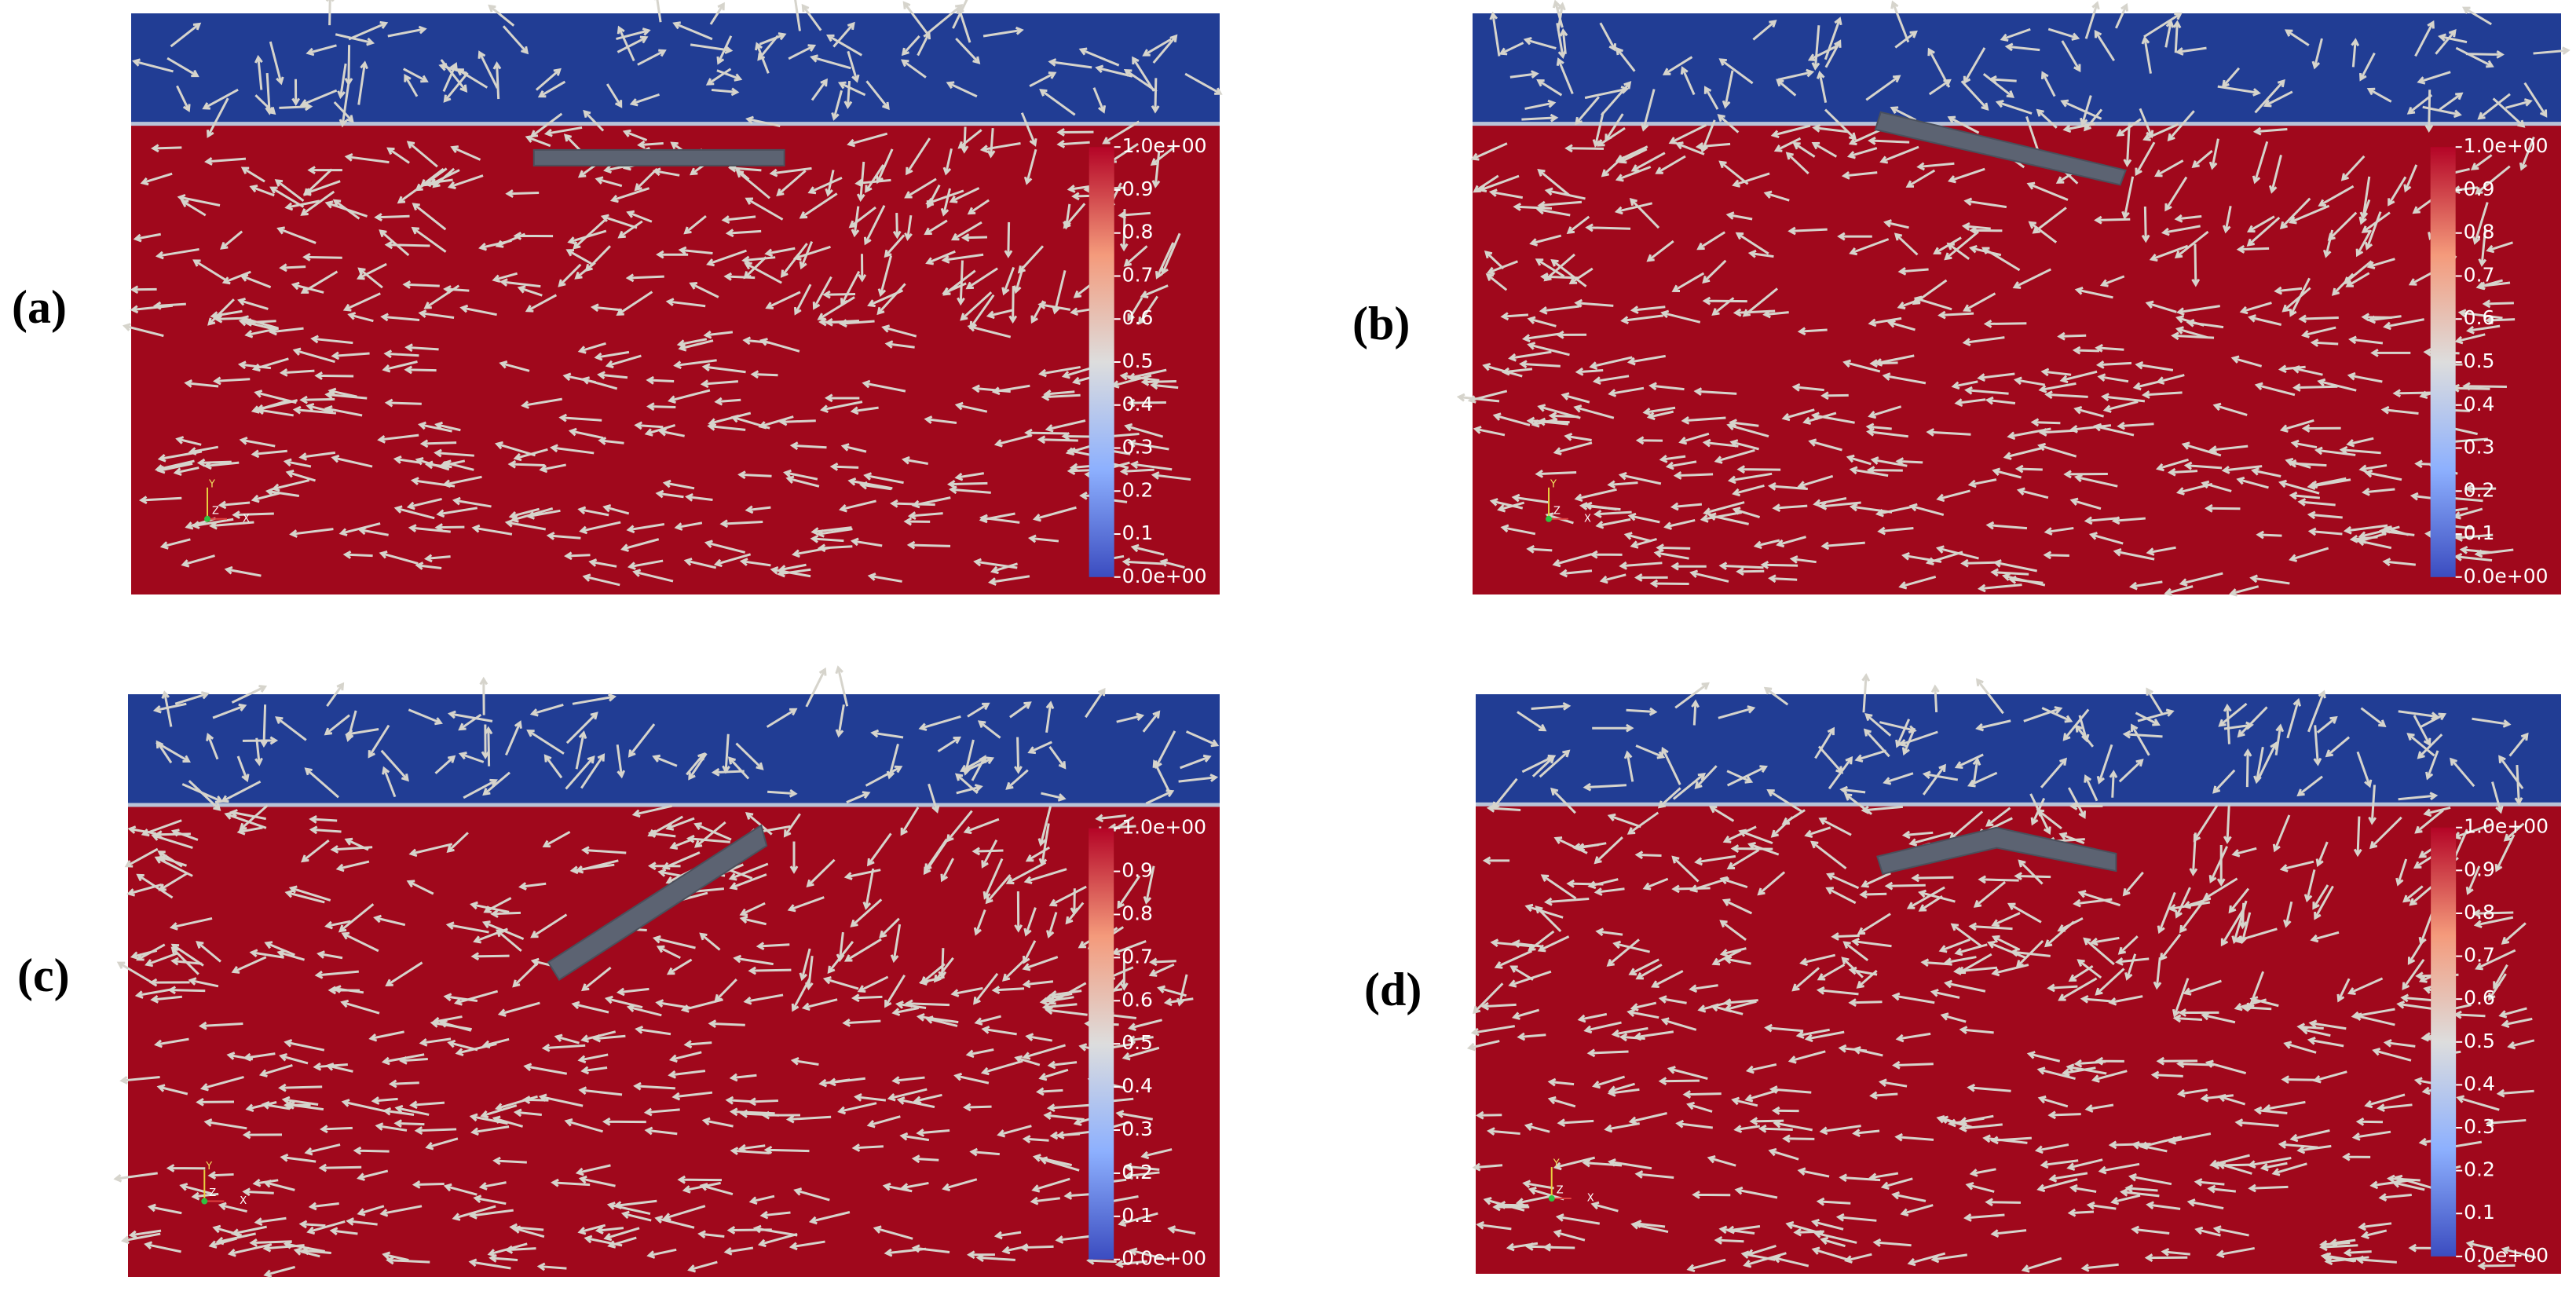 The height and width of the screenshot is (1295, 2576). Describe the element at coordinates (1165, 576) in the screenshot. I see `colorbar-tick-label: 0.0e+00` at that location.